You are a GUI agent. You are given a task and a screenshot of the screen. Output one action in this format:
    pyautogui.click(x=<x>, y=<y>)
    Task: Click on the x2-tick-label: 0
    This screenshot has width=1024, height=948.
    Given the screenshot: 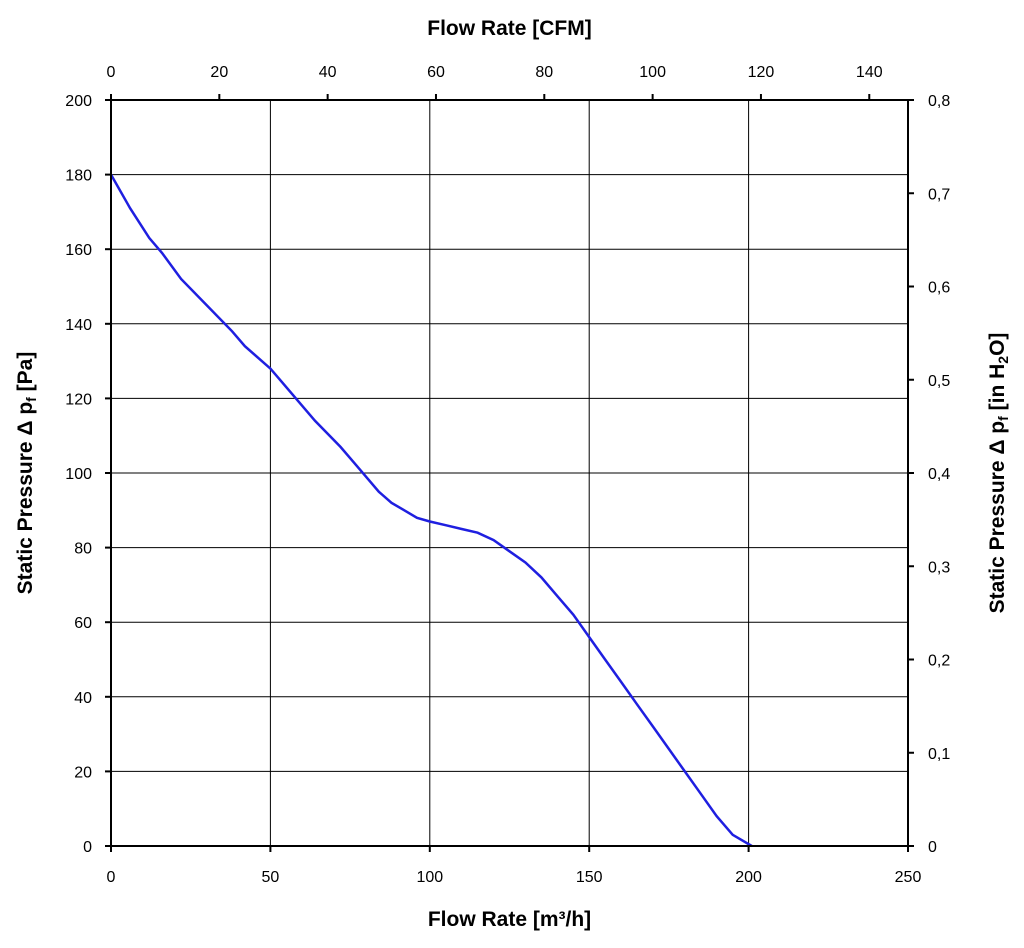 What is the action you would take?
    pyautogui.click(x=111, y=72)
    